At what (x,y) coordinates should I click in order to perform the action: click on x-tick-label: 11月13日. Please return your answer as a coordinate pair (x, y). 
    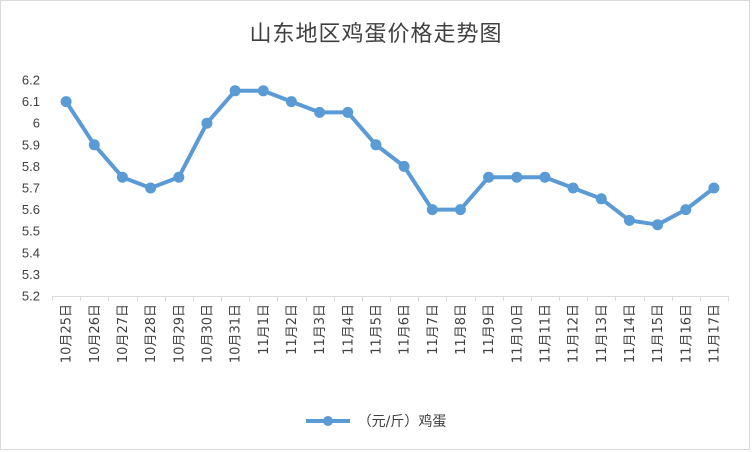
    Looking at the image, I should click on (602, 333).